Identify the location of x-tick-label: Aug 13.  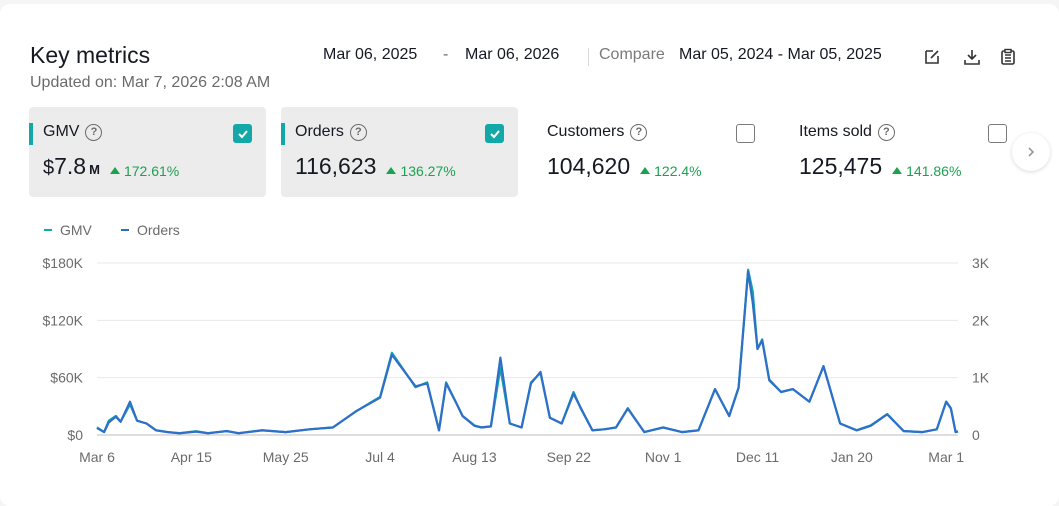
(474, 457).